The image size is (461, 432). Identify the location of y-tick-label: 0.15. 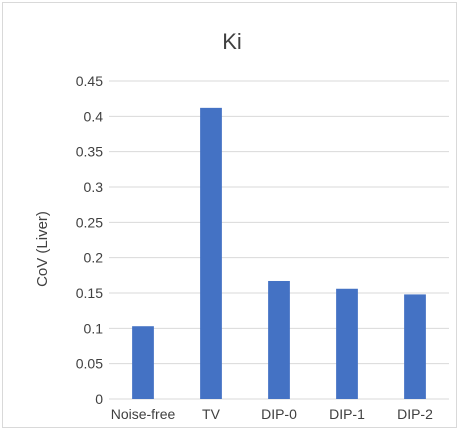
(89, 293).